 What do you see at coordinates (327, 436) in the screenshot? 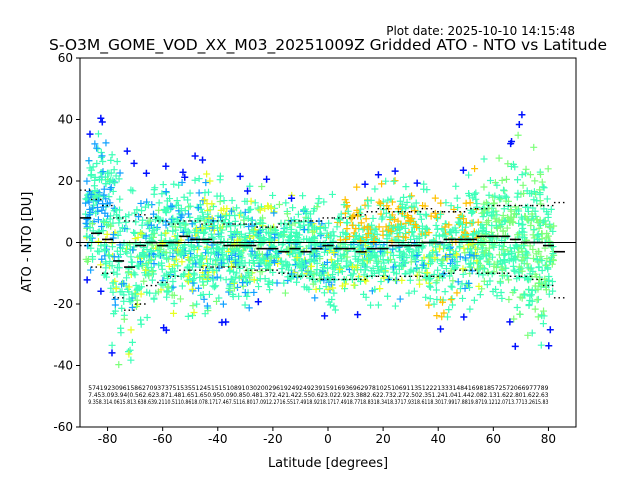
I see `x-axis: -80 -60 -40 -20 0 20 40 60 80` at bounding box center [327, 436].